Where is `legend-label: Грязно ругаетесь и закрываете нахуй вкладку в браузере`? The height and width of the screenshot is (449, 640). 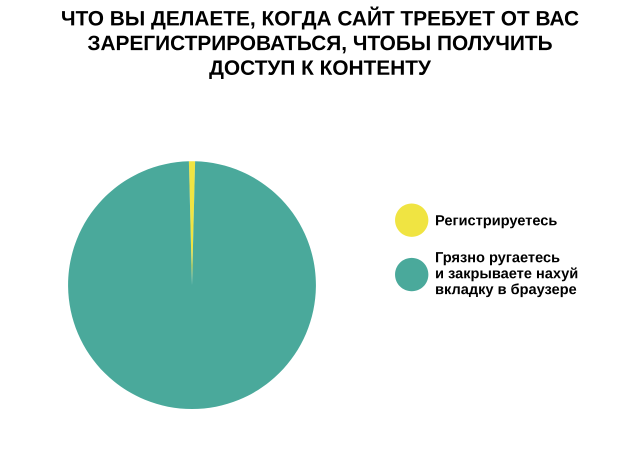 legend-label: Грязно ругаетесь и закрываете нахуй вкладку в браузере is located at coordinates (507, 275).